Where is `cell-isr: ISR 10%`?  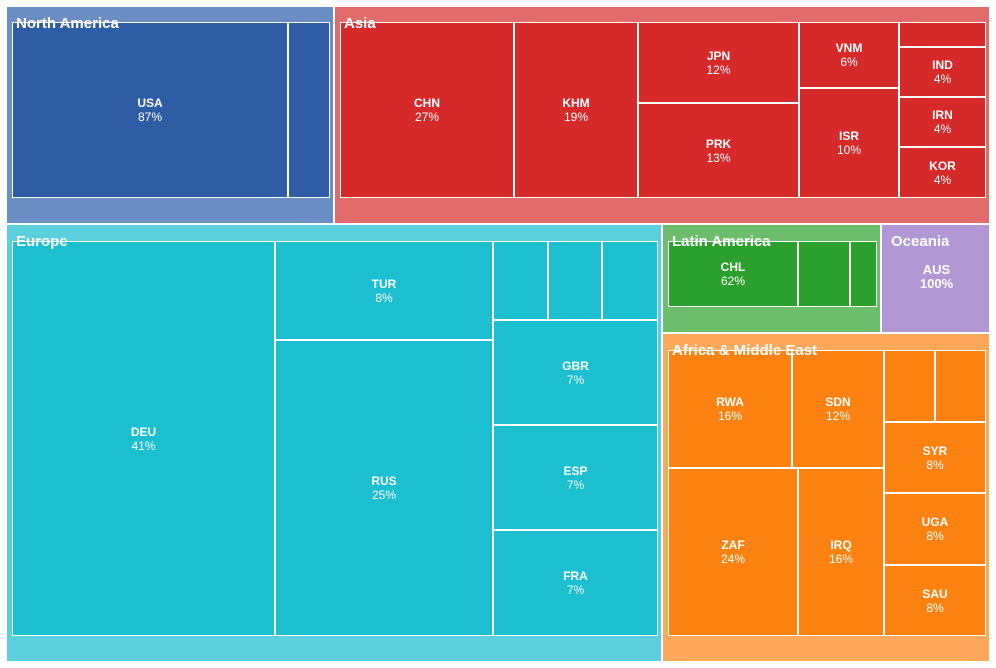 cell-isr: ISR 10% is located at coordinates (849, 143).